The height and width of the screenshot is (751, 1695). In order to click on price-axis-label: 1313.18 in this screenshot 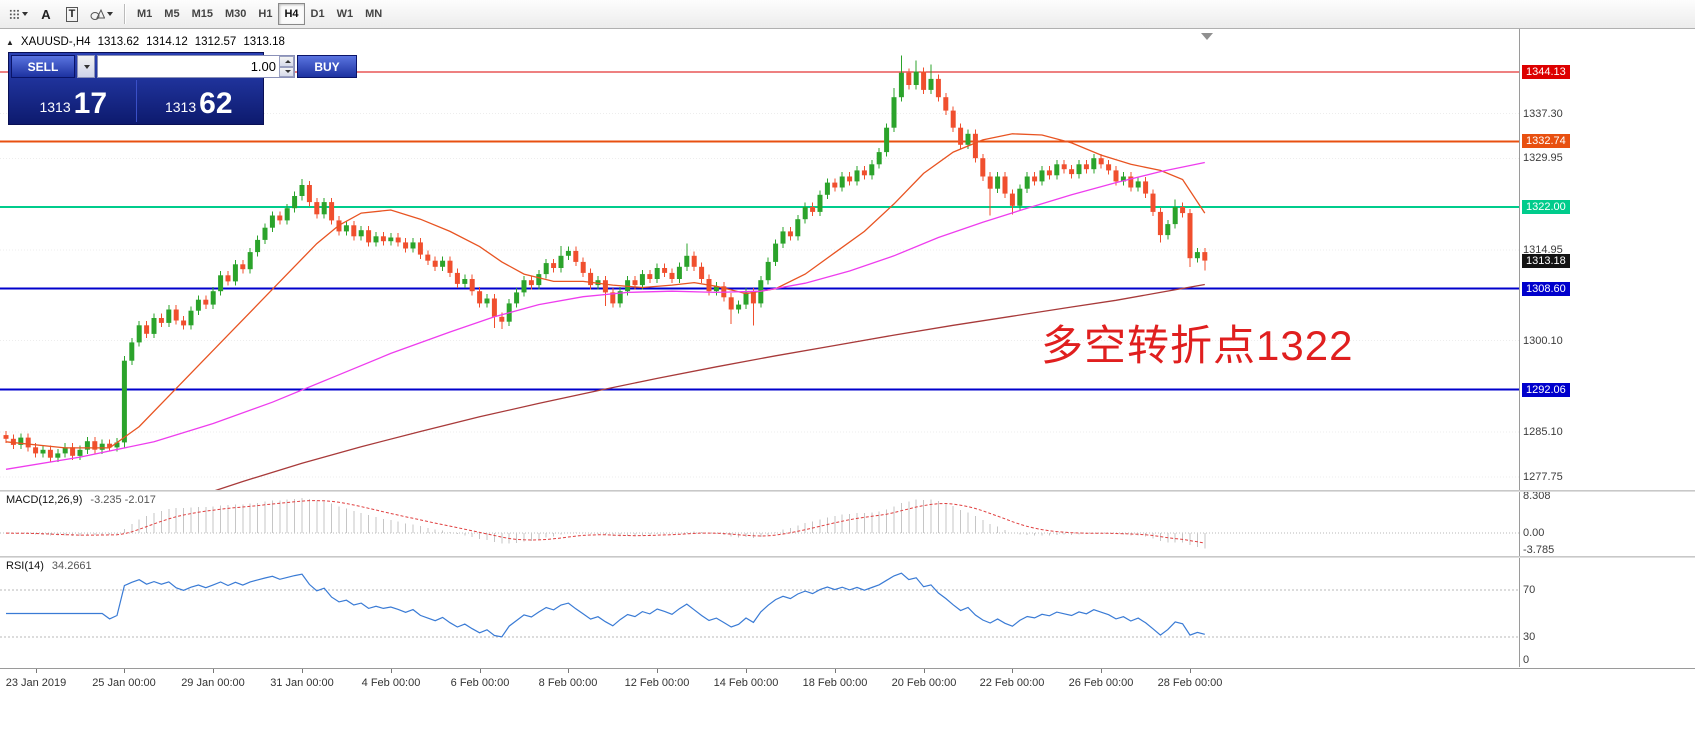, I will do `click(1546, 261)`.